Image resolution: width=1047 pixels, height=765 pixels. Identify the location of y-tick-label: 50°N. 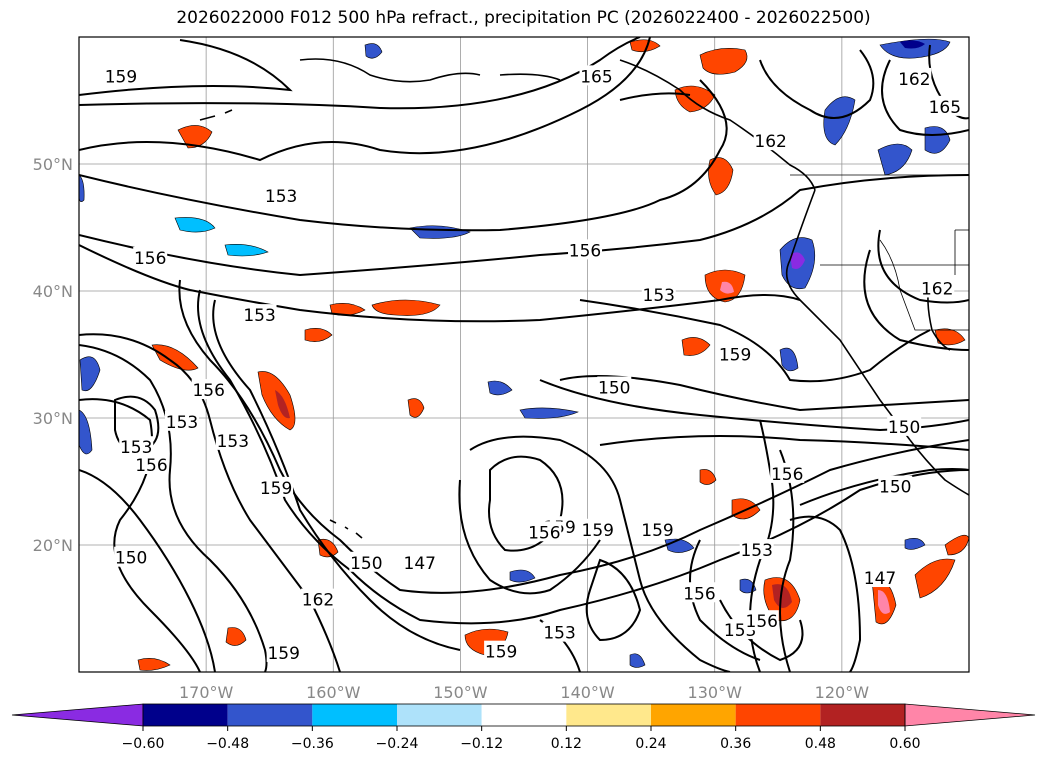
(53, 164).